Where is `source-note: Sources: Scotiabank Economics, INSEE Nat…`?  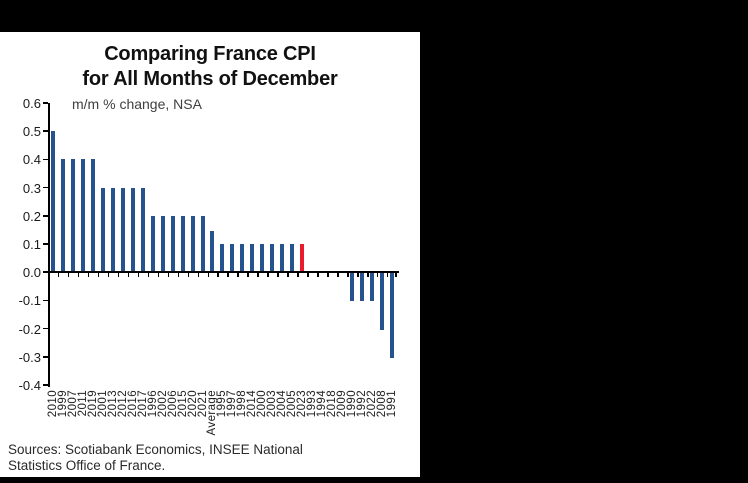 source-note: Sources: Scotiabank Economics, INSEE Nat… is located at coordinates (208, 458).